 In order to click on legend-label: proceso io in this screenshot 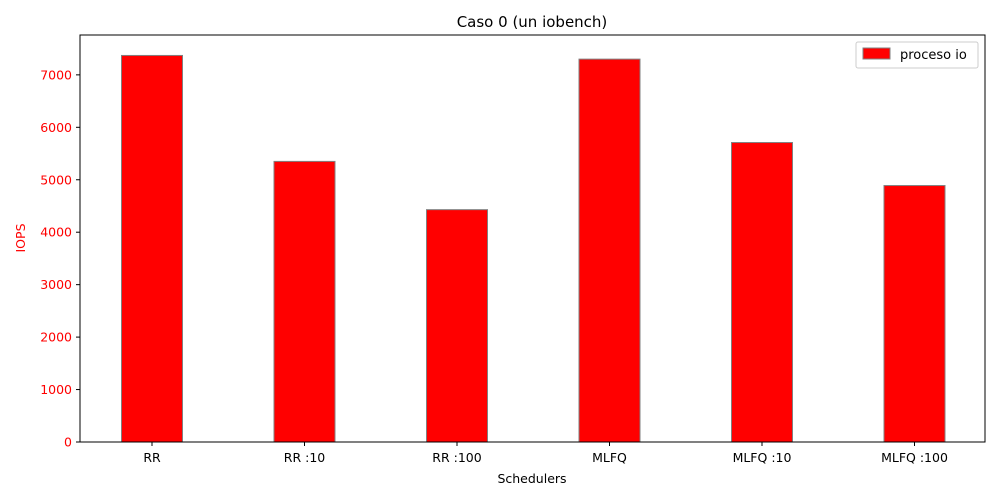, I will do `click(933, 55)`.